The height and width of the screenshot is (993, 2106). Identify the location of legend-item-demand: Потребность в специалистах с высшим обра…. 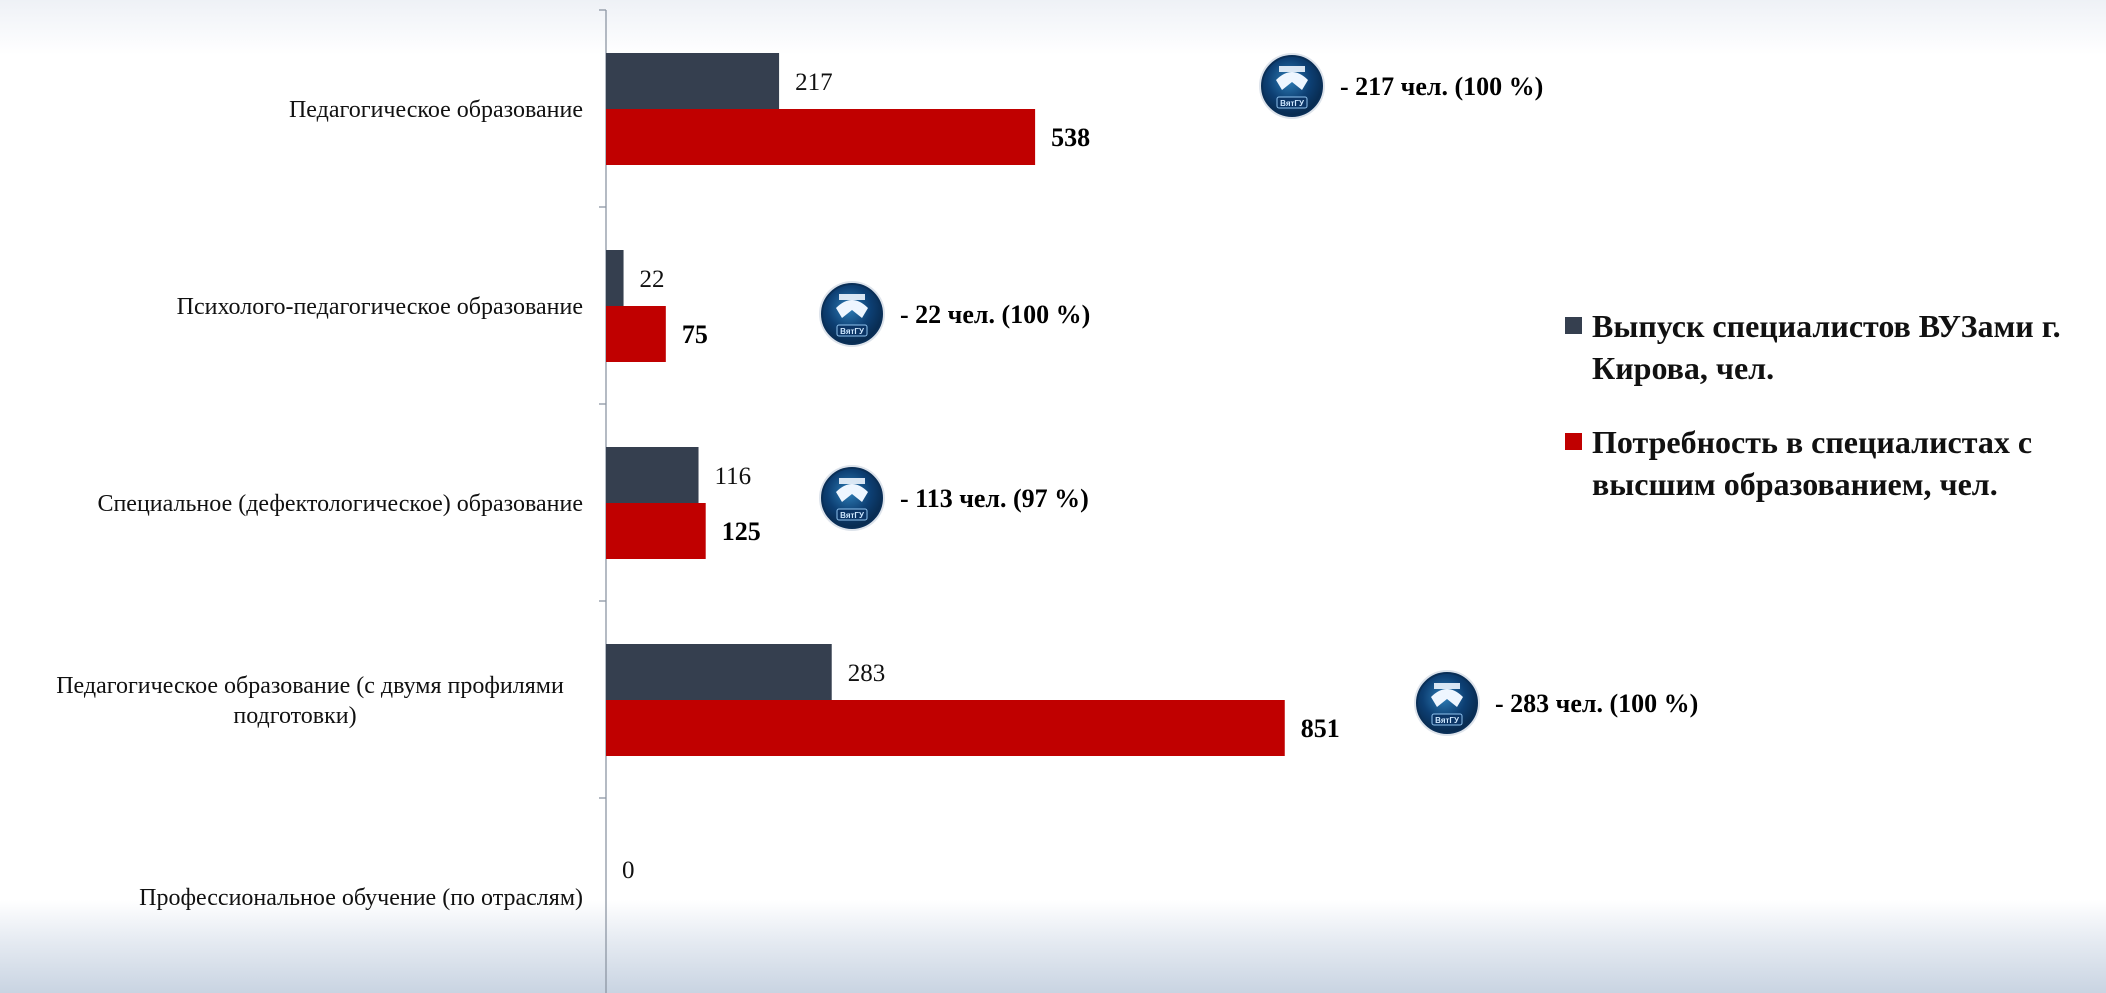
(1835, 463).